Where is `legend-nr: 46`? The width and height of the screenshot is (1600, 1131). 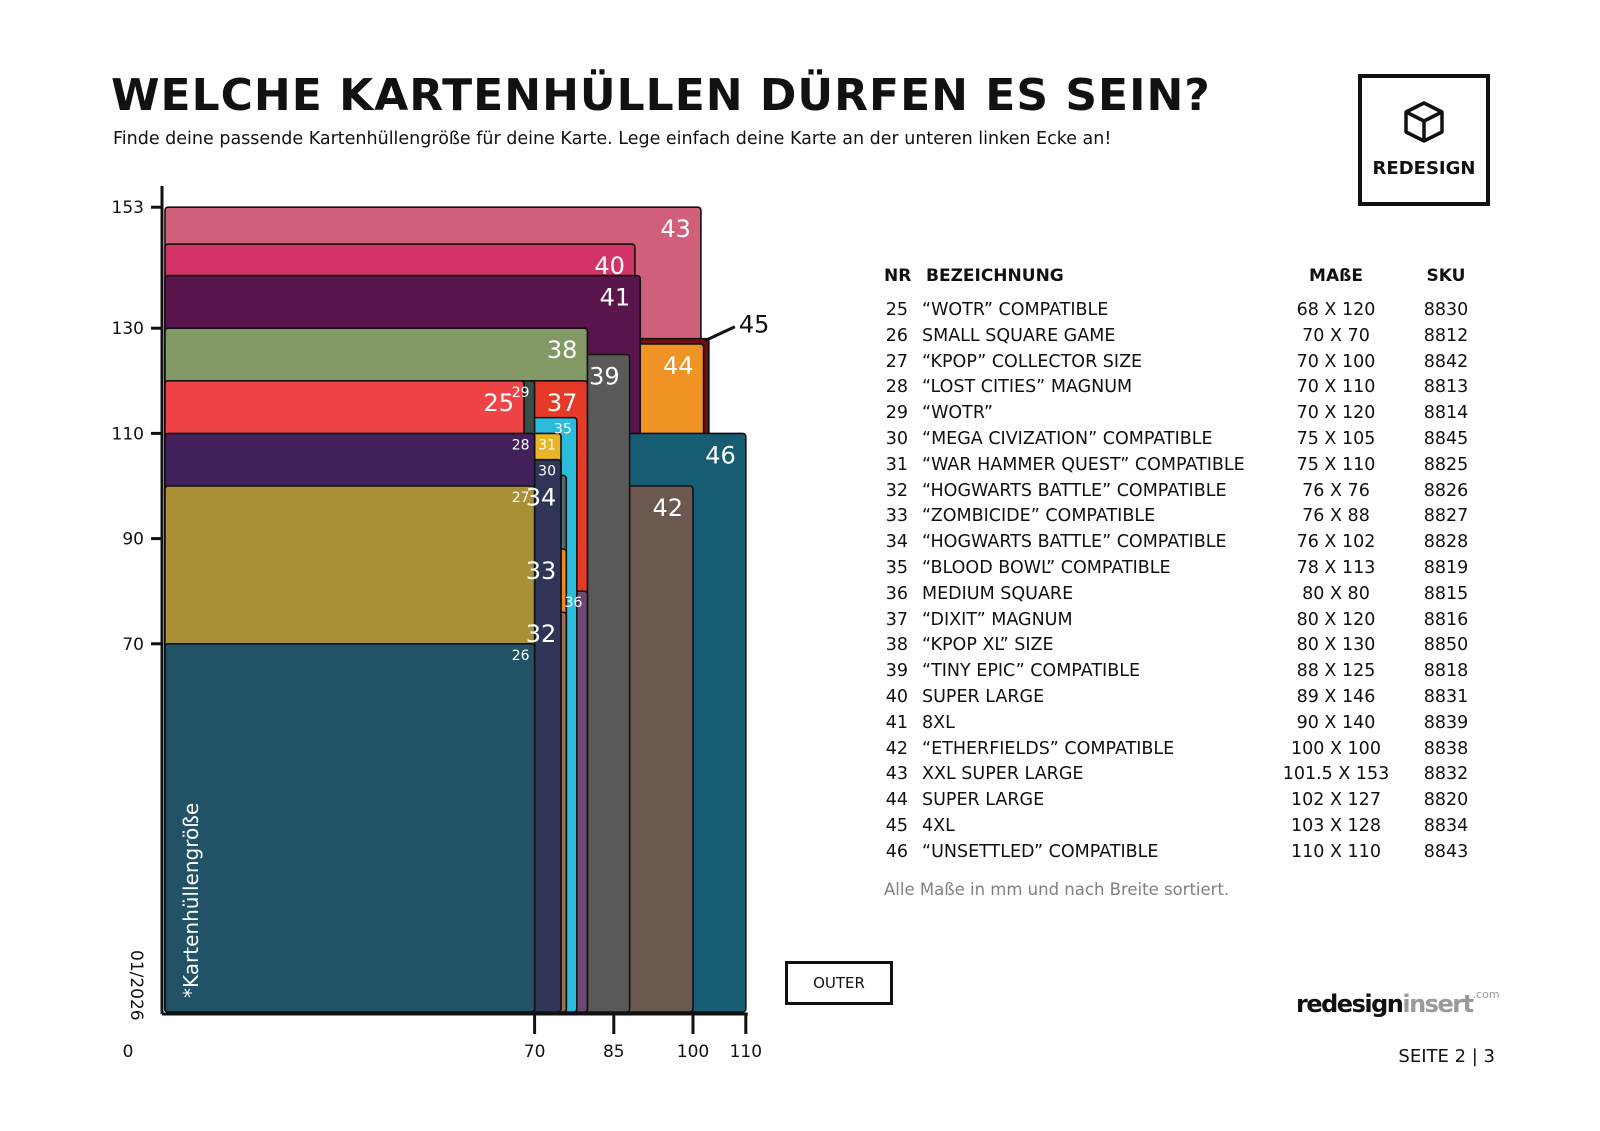 legend-nr: 46 is located at coordinates (896, 851).